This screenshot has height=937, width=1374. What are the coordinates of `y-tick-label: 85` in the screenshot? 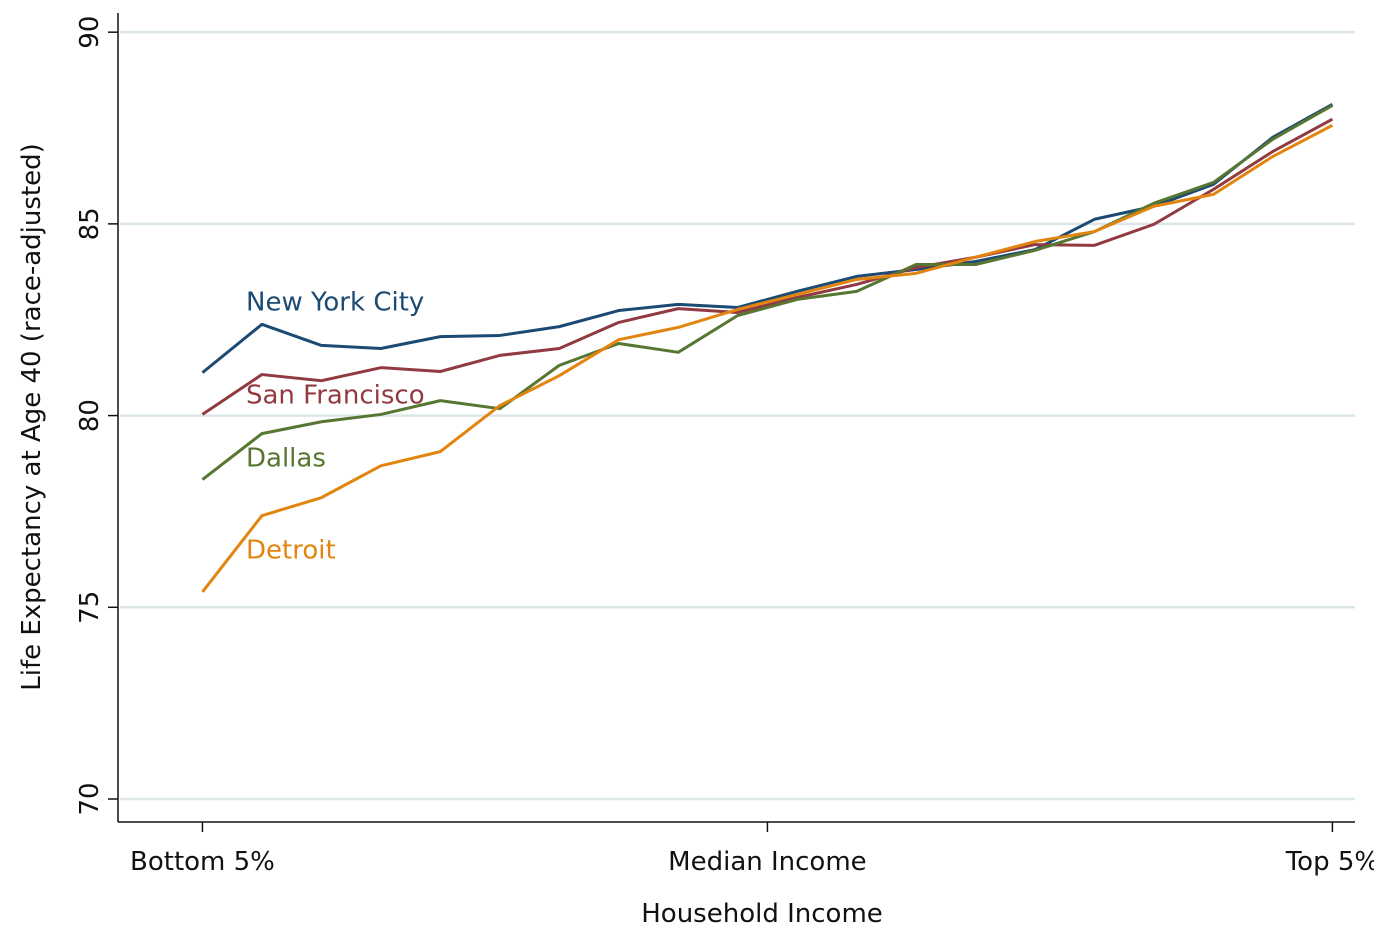 It's located at (90, 223).